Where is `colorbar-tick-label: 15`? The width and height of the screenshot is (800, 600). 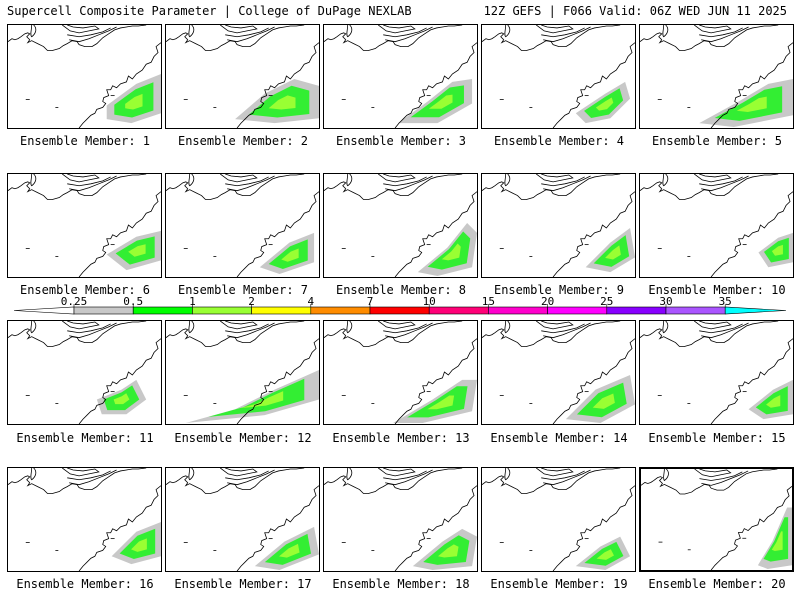
colorbar-tick-label: 15 is located at coordinates (488, 301).